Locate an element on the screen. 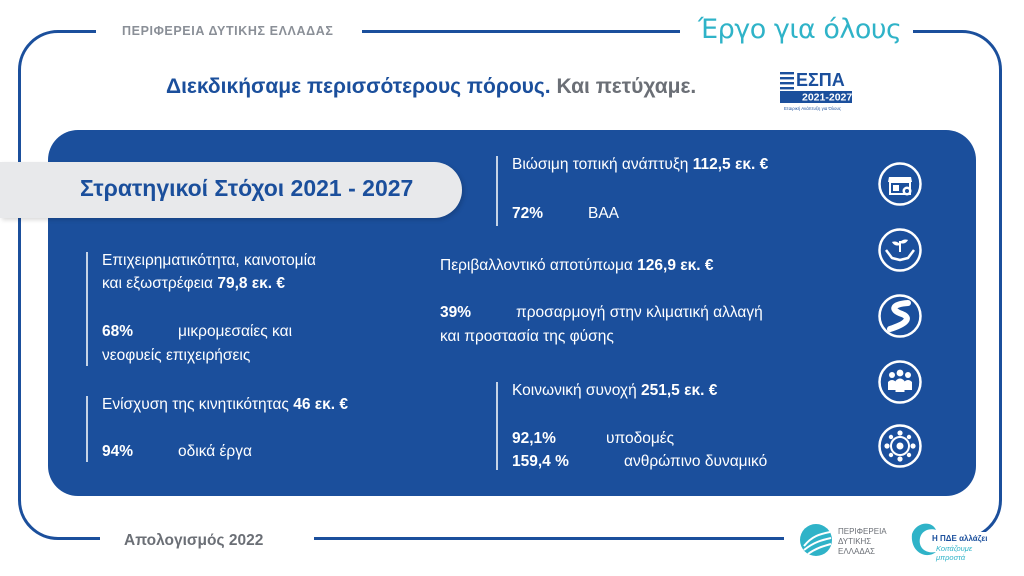  region-logo-emblem-icon is located at coordinates (816, 540).